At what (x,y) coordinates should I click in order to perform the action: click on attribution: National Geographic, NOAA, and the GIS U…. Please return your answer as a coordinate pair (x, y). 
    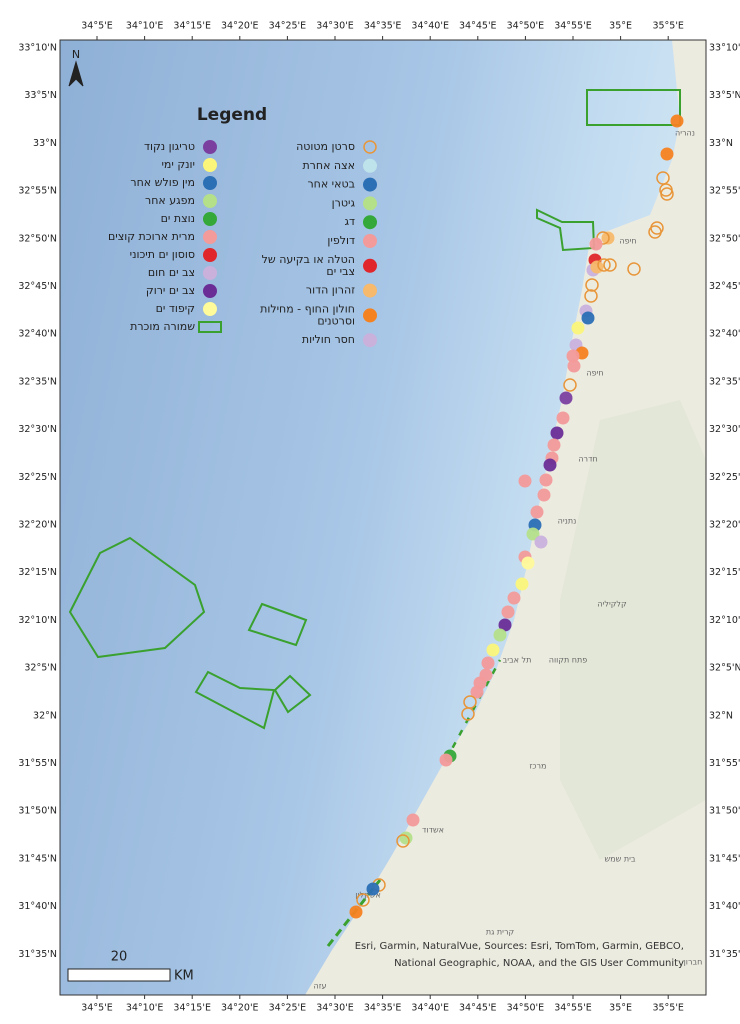
    Looking at the image, I should click on (539, 963).